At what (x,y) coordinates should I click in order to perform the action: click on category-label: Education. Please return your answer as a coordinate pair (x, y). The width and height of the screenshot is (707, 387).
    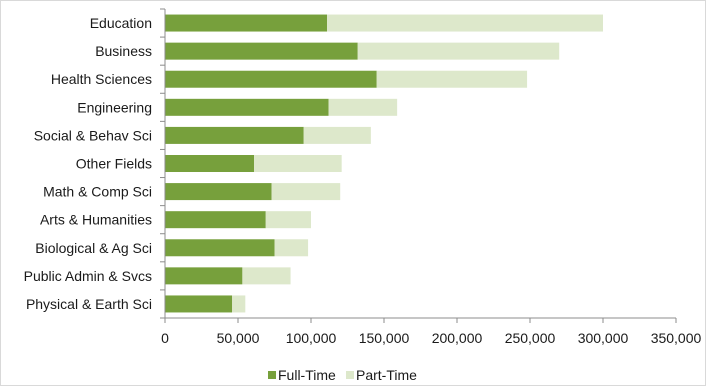
    Looking at the image, I should click on (121, 23).